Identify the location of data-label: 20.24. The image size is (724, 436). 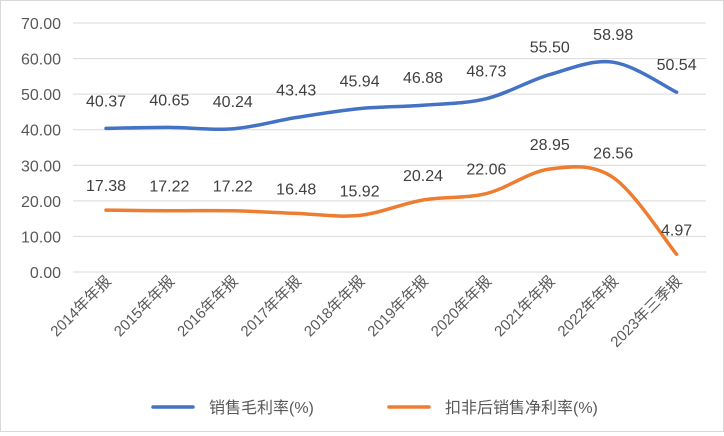
(423, 176).